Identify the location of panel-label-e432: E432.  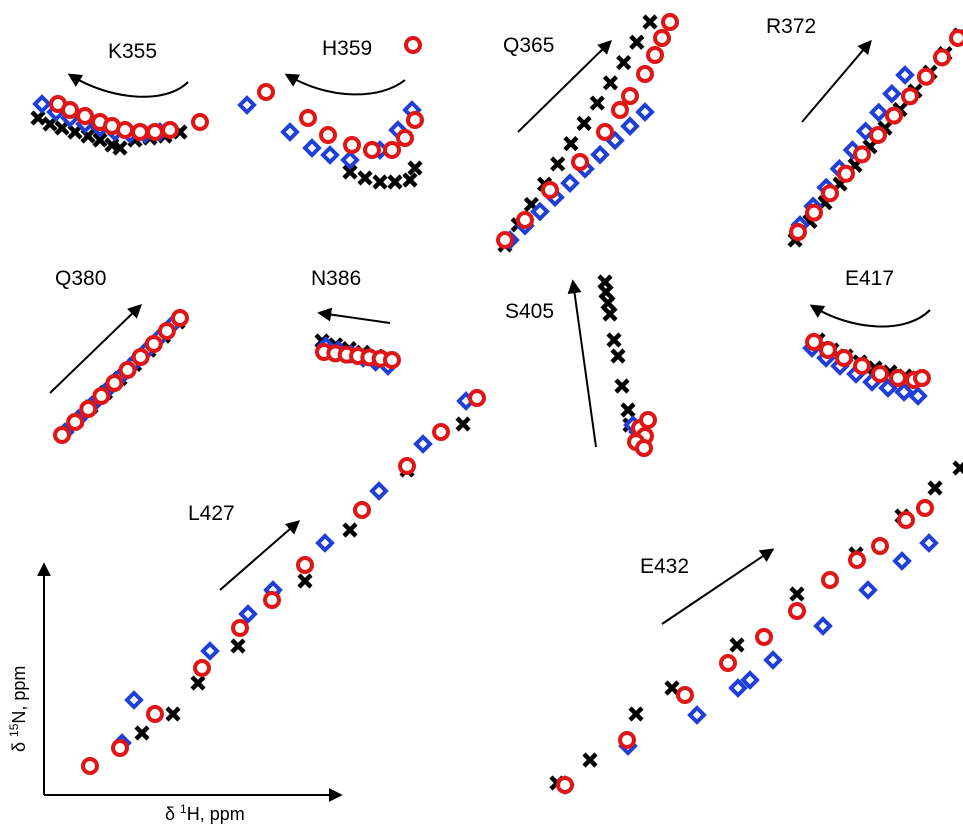
(664, 566).